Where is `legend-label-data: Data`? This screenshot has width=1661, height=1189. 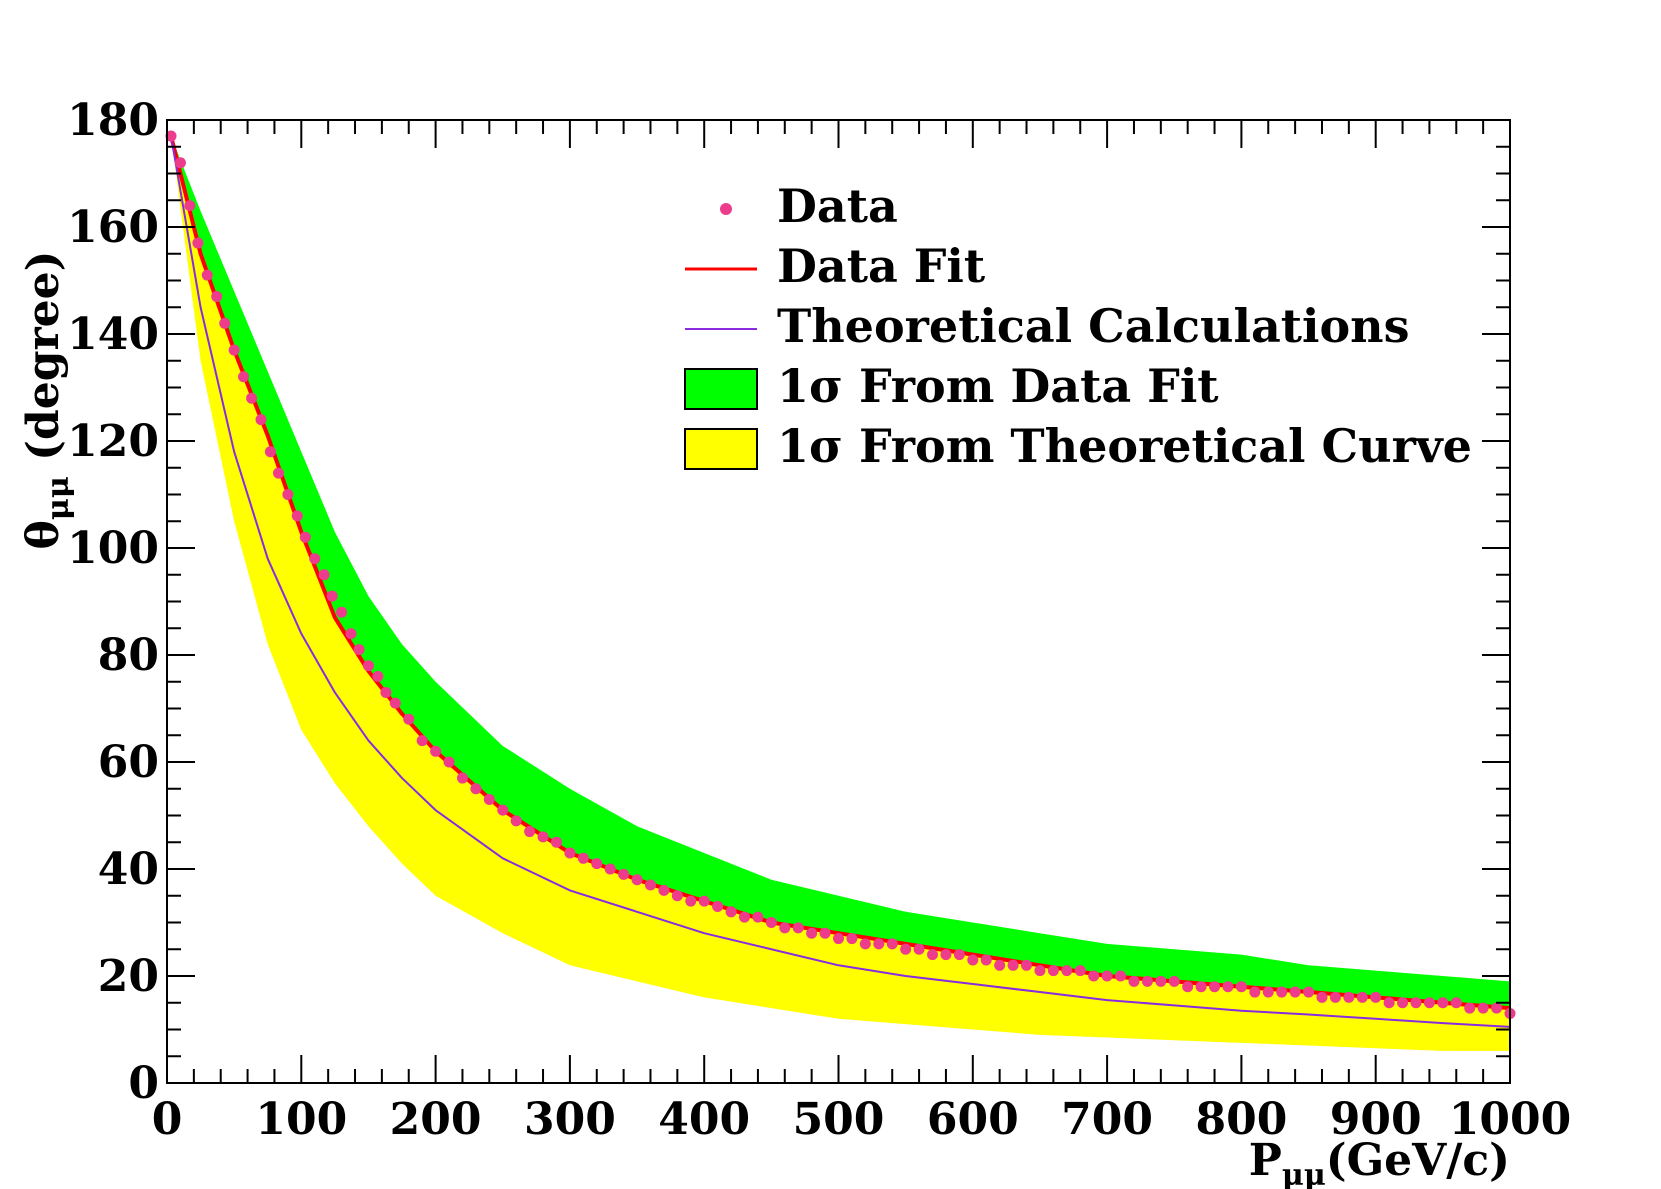
legend-label-data: Data is located at coordinates (837, 206).